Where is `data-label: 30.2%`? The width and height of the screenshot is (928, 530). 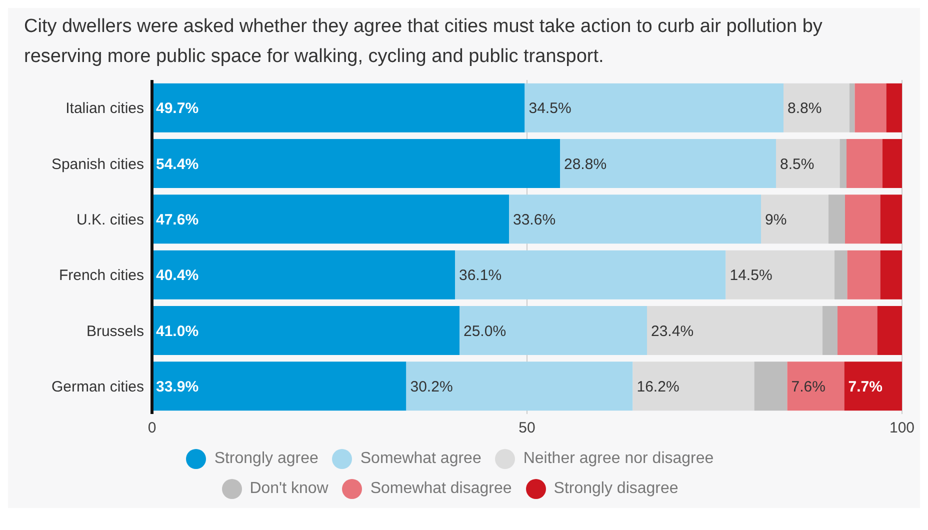 data-label: 30.2% is located at coordinates (431, 387).